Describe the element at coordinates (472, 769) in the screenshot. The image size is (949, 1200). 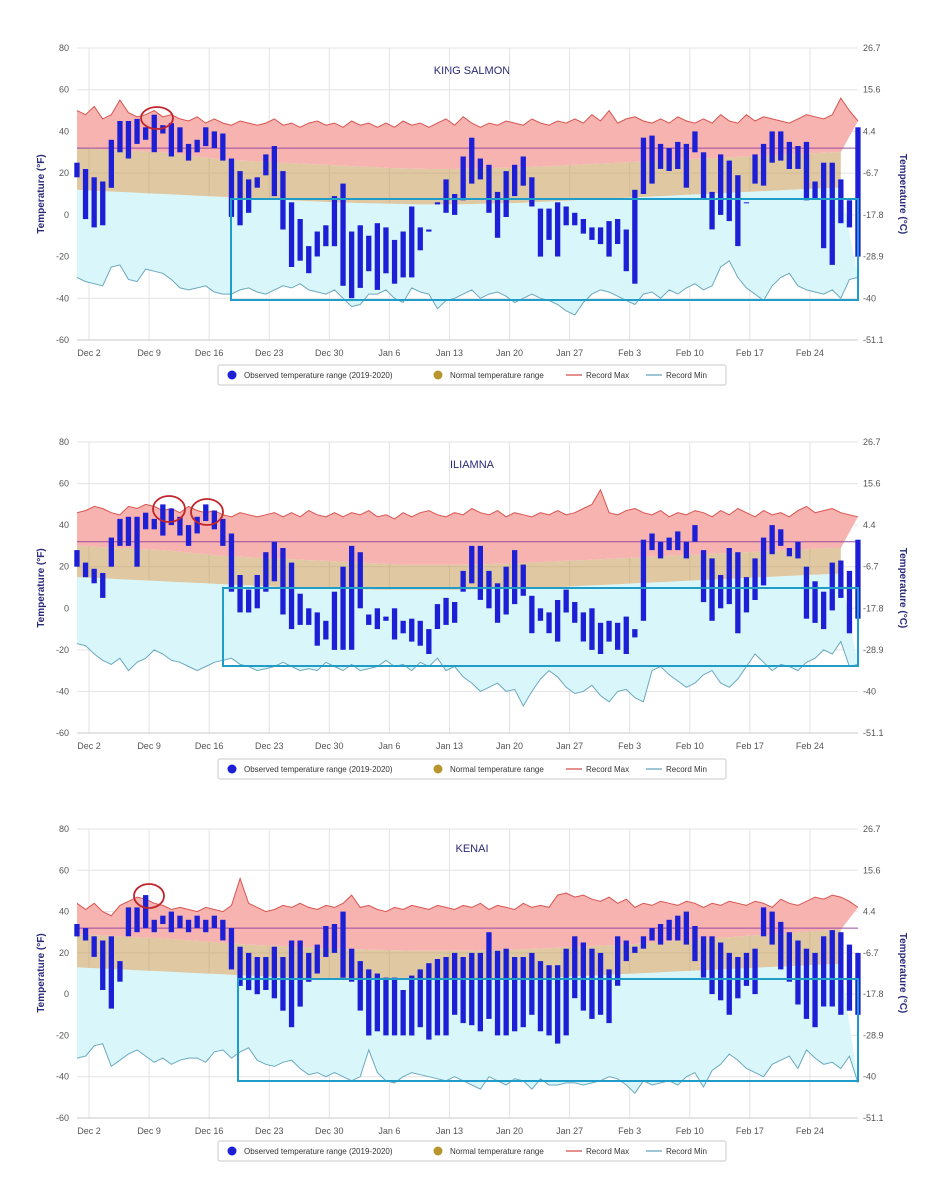
I see `legend-box` at that location.